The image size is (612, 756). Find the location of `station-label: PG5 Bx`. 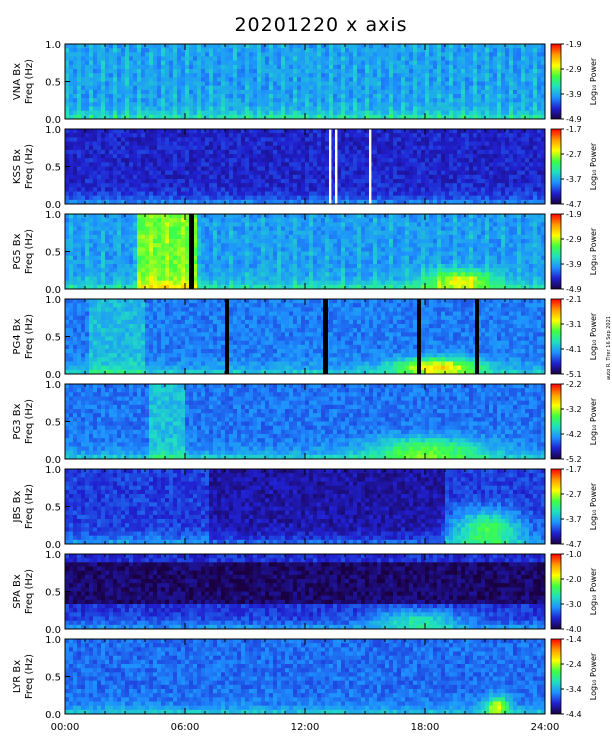

station-label: PG5 Bx is located at coordinates (17, 251).